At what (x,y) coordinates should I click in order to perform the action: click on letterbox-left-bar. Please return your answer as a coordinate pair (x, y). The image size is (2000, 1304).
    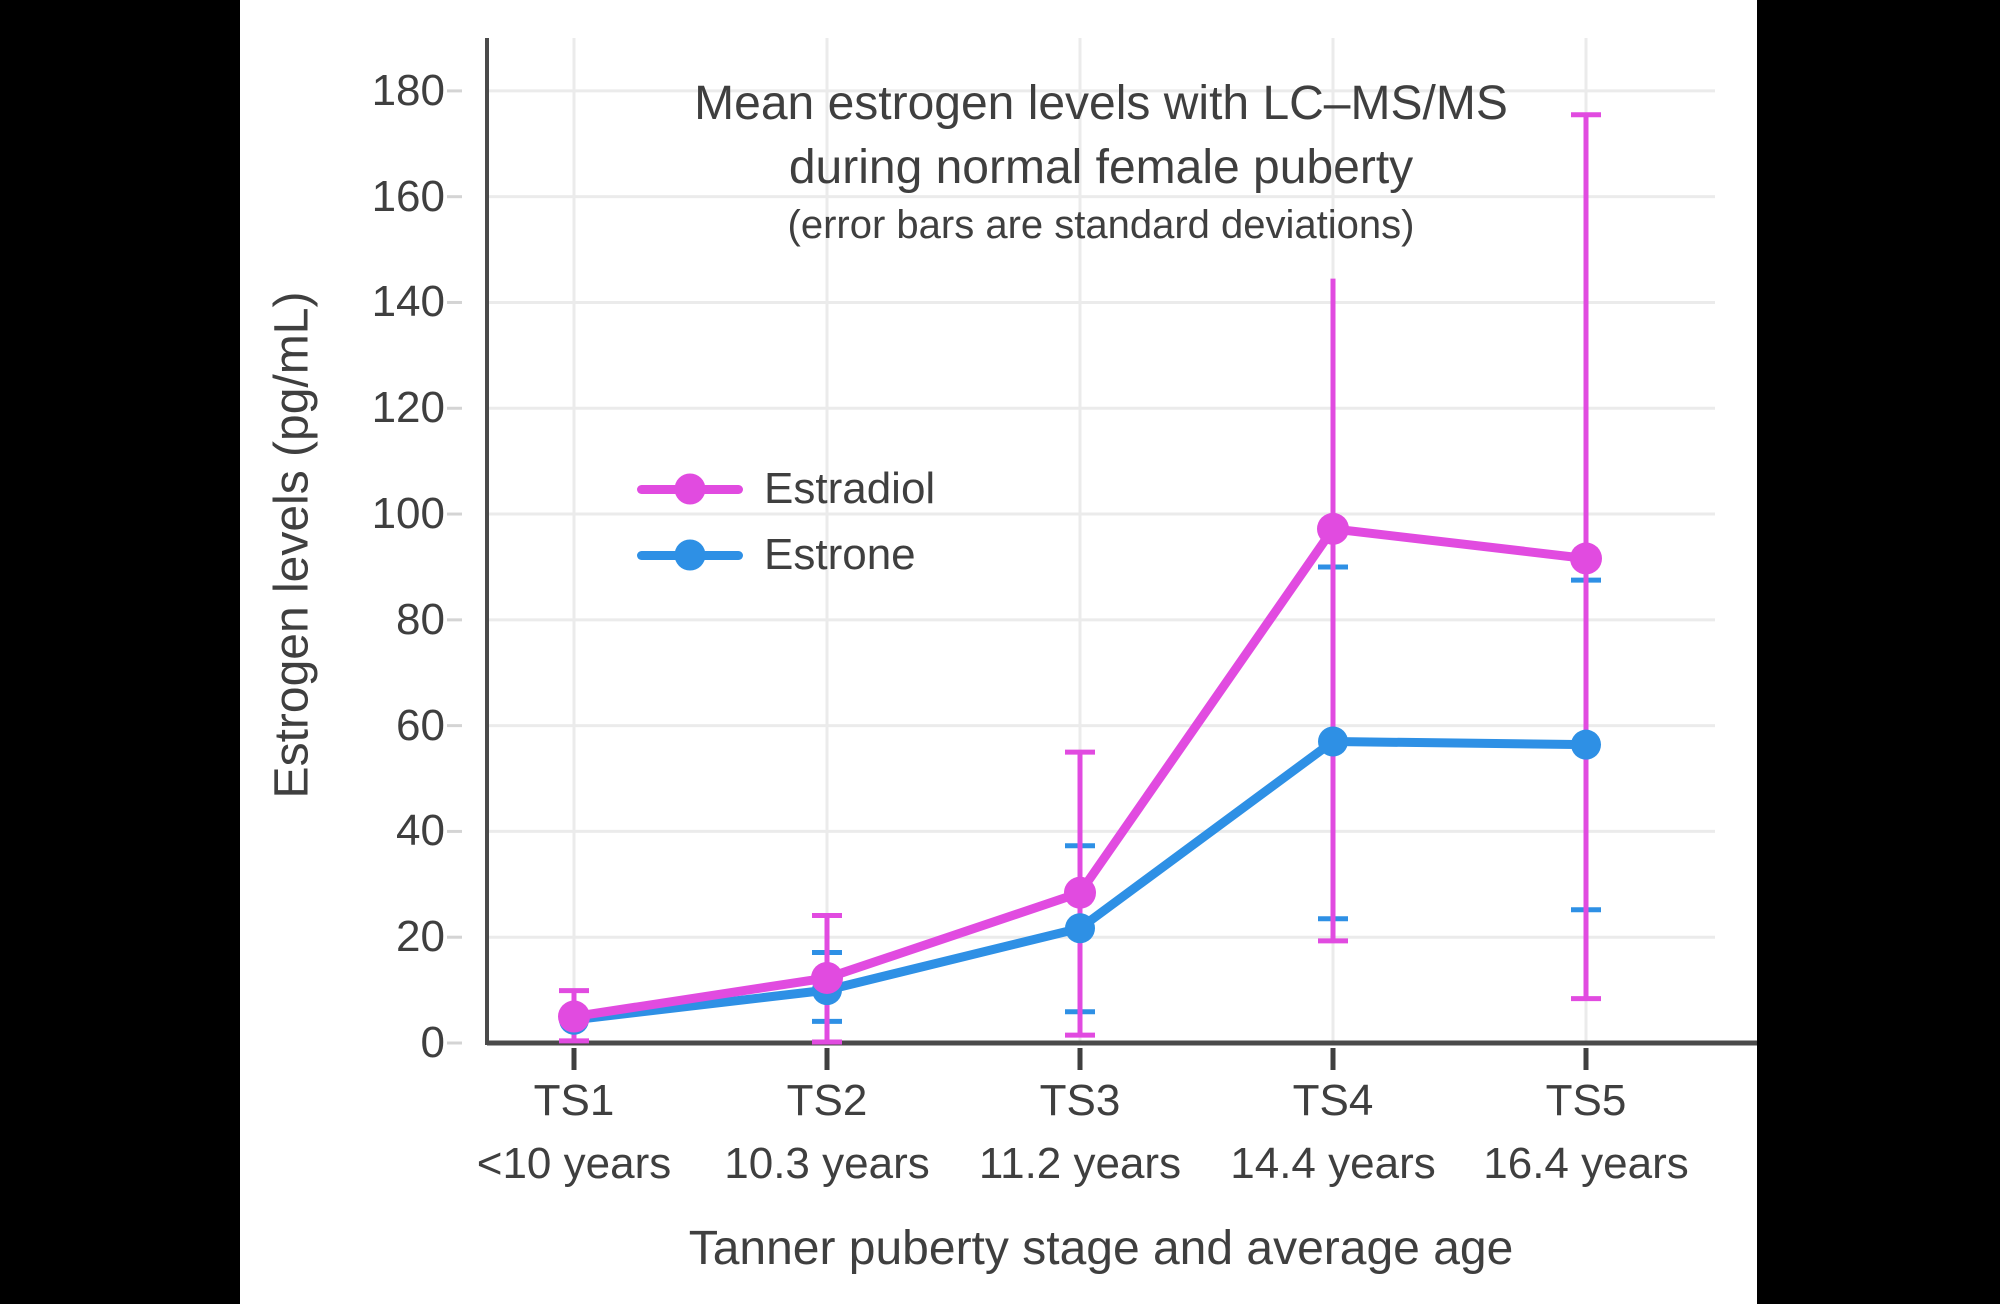
    Looking at the image, I should click on (120, 652).